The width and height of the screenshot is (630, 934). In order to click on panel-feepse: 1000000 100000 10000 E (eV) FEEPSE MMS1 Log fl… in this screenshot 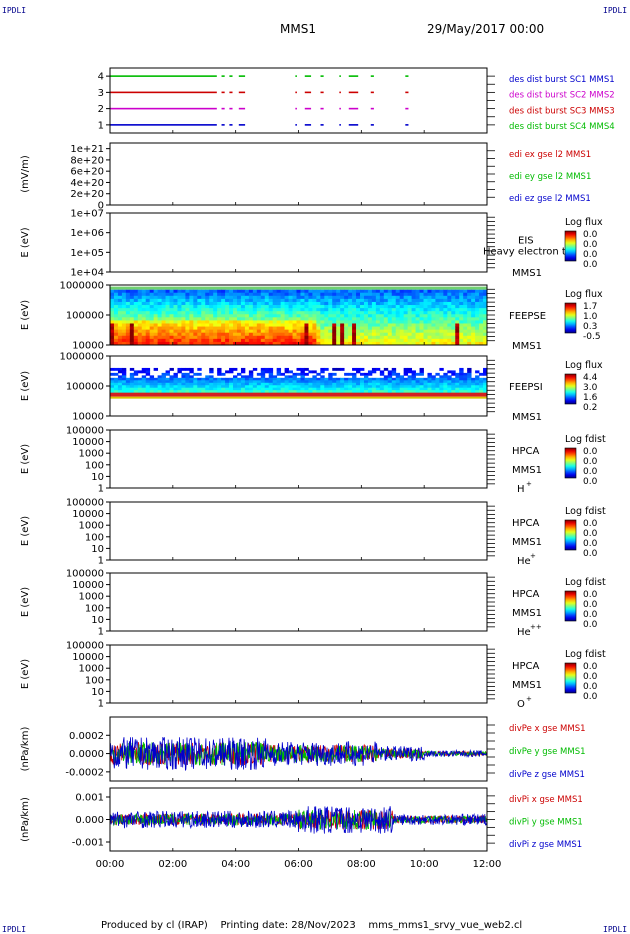, I will do `click(311, 317)`.